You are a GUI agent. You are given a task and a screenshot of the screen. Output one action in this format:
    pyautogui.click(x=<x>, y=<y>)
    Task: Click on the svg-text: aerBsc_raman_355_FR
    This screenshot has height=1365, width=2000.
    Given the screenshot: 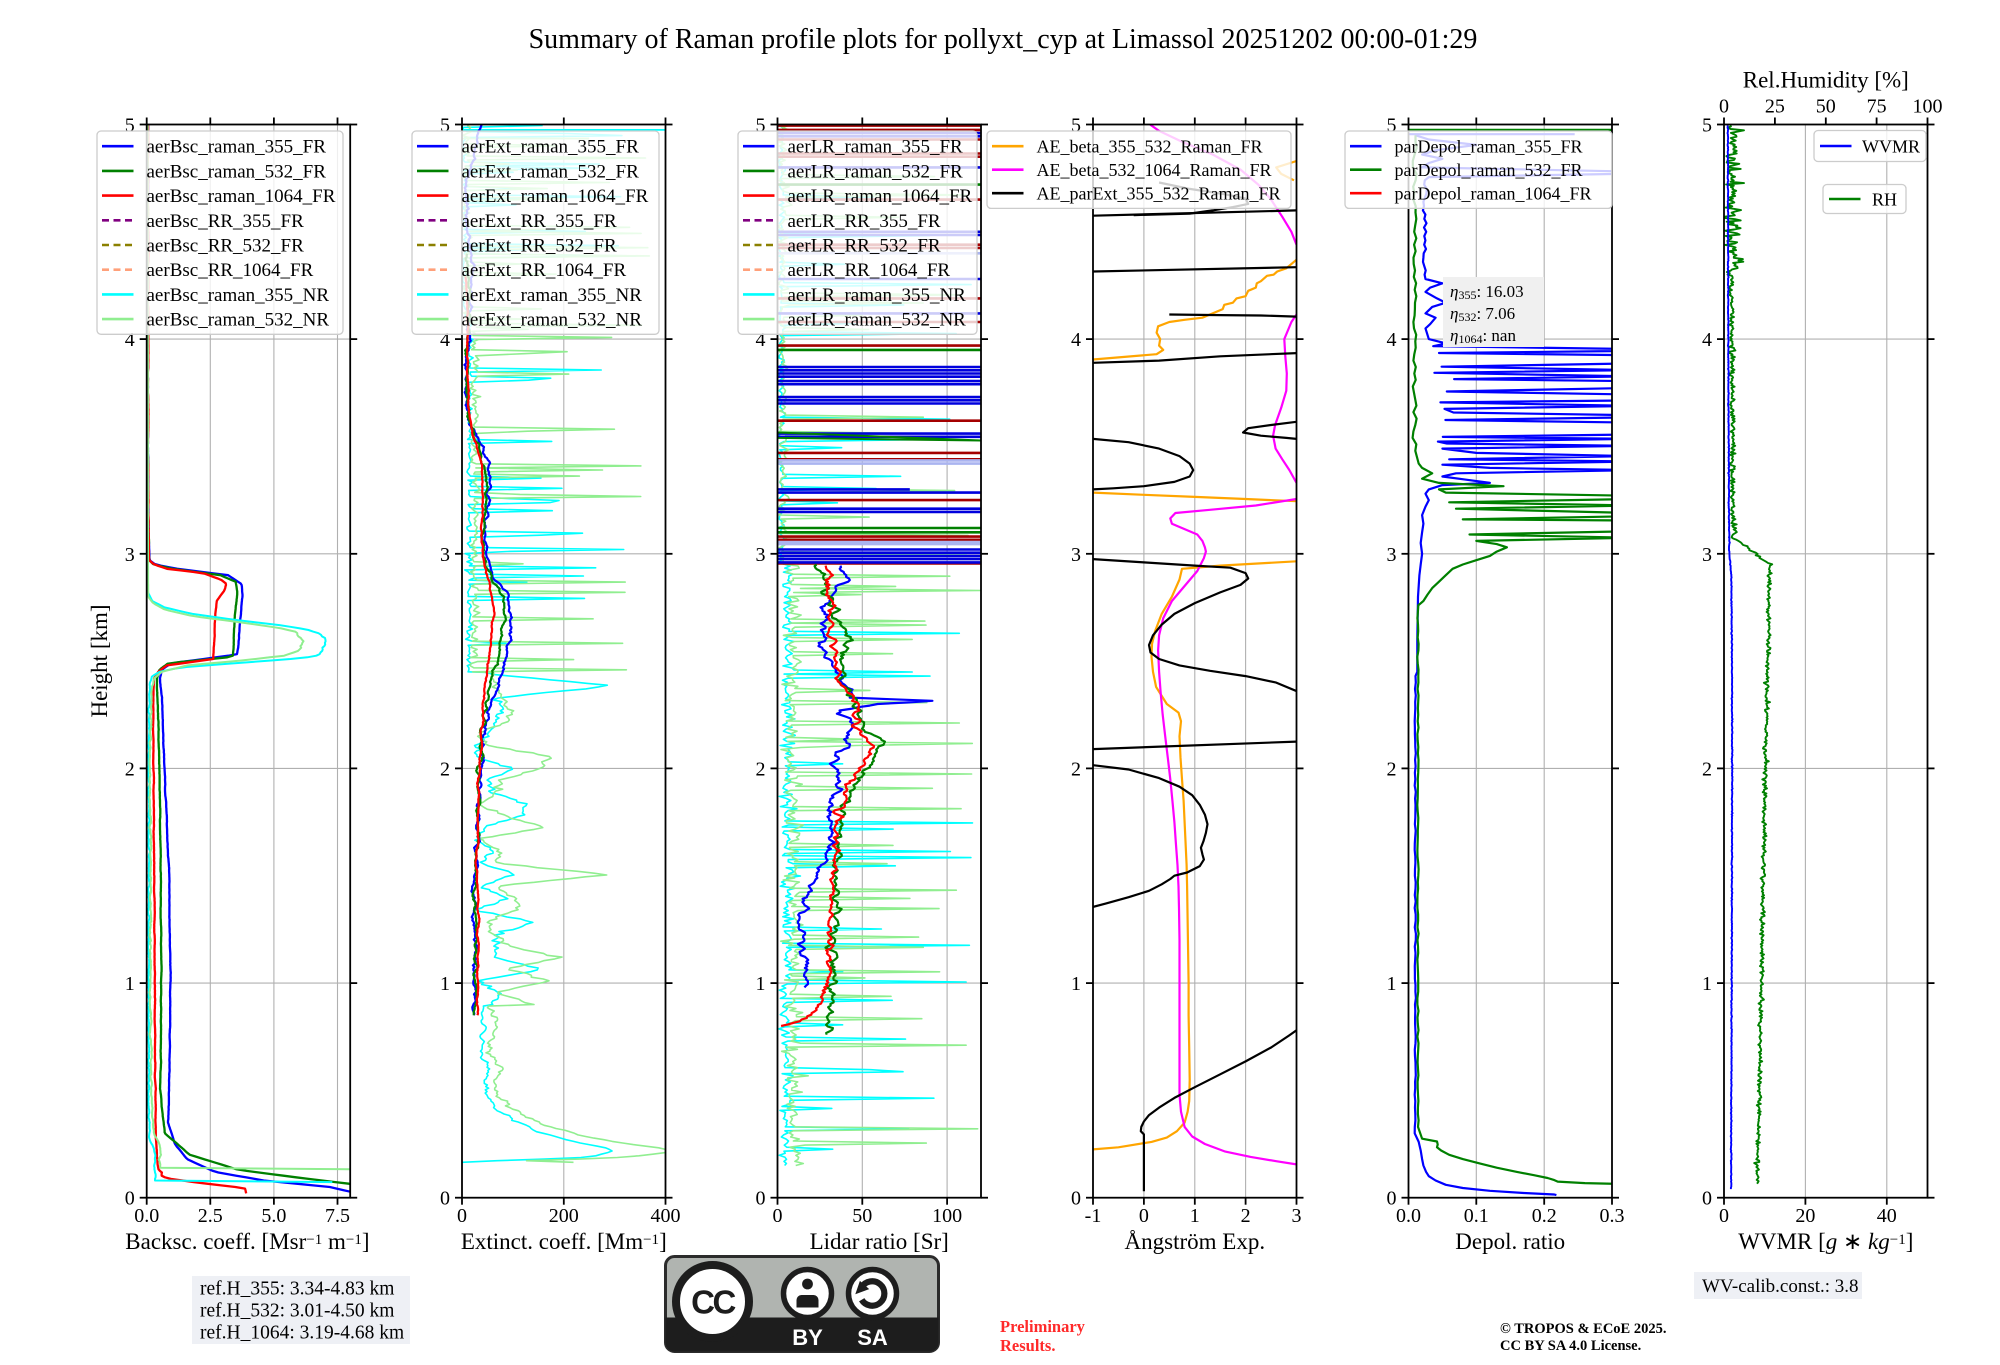 What is the action you would take?
    pyautogui.click(x=237, y=147)
    